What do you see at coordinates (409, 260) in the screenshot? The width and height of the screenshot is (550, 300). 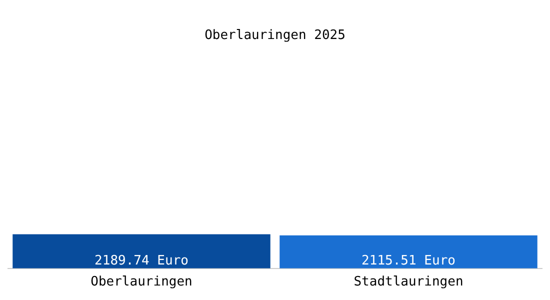 I see `data-label: 2115.51 Euro` at bounding box center [409, 260].